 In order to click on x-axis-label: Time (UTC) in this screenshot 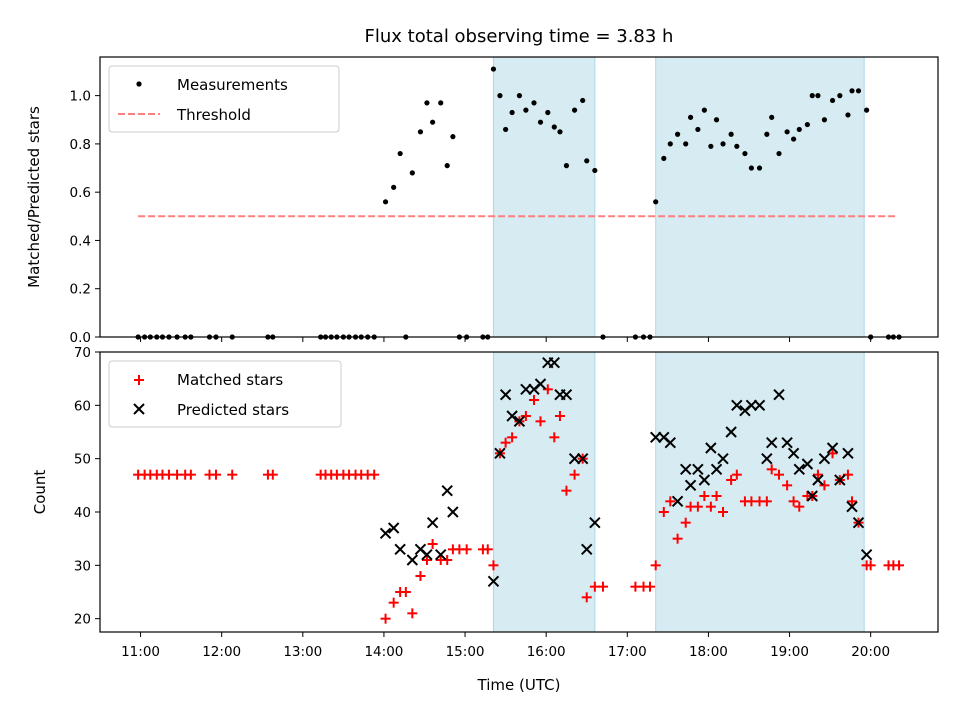, I will do `click(519, 685)`.